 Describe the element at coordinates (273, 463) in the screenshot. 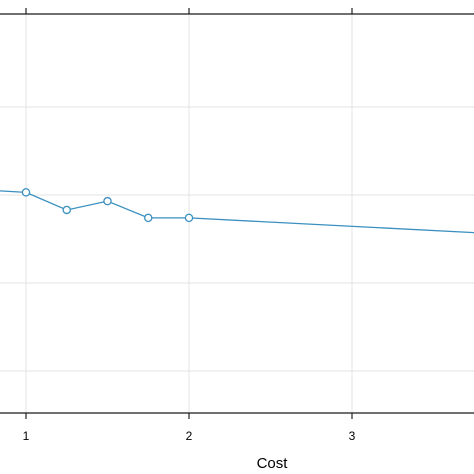

I see `x-axis-title: Cost` at that location.